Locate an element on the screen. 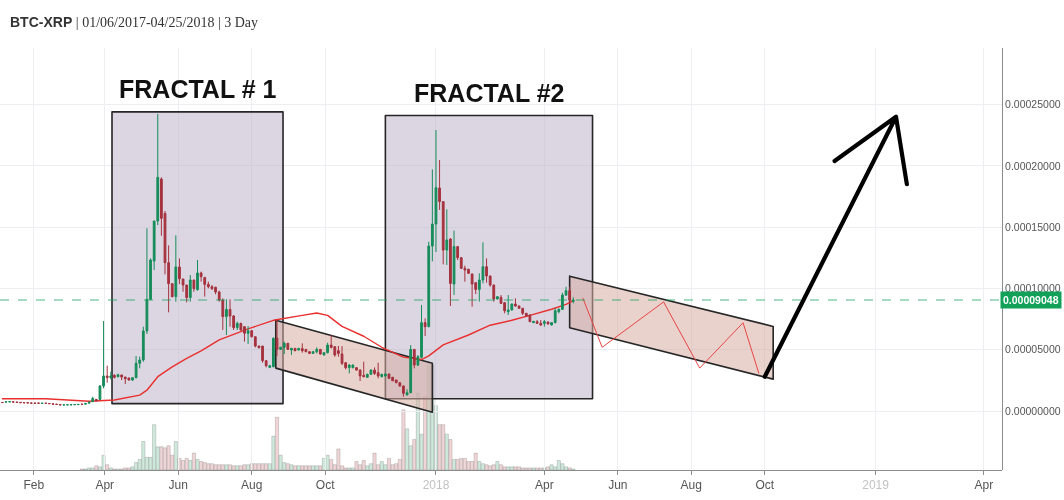  x-tick-label: 2019 is located at coordinates (876, 485).